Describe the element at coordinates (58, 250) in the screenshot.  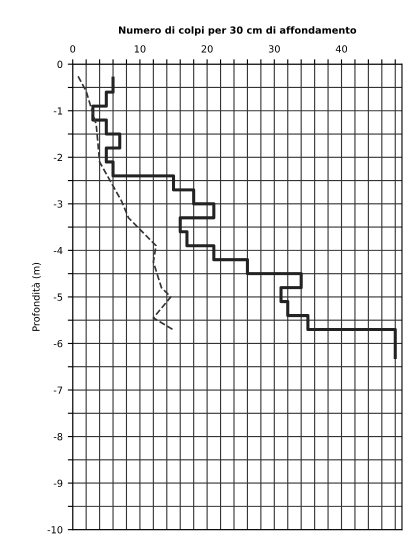
I see `y-tick-label: -4` at that location.